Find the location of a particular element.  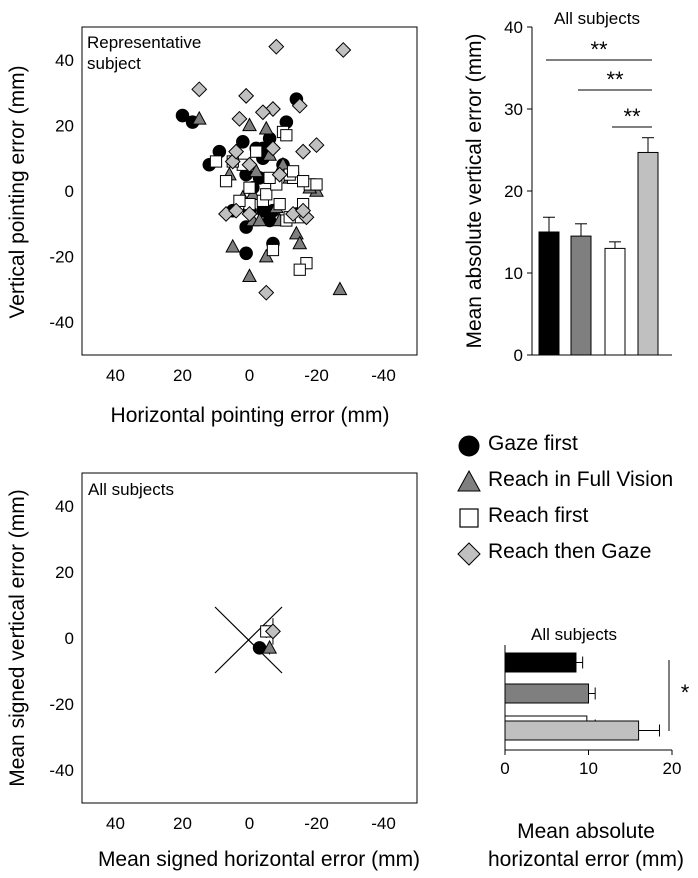

panel-annotation-line2: subject is located at coordinates (114, 63).